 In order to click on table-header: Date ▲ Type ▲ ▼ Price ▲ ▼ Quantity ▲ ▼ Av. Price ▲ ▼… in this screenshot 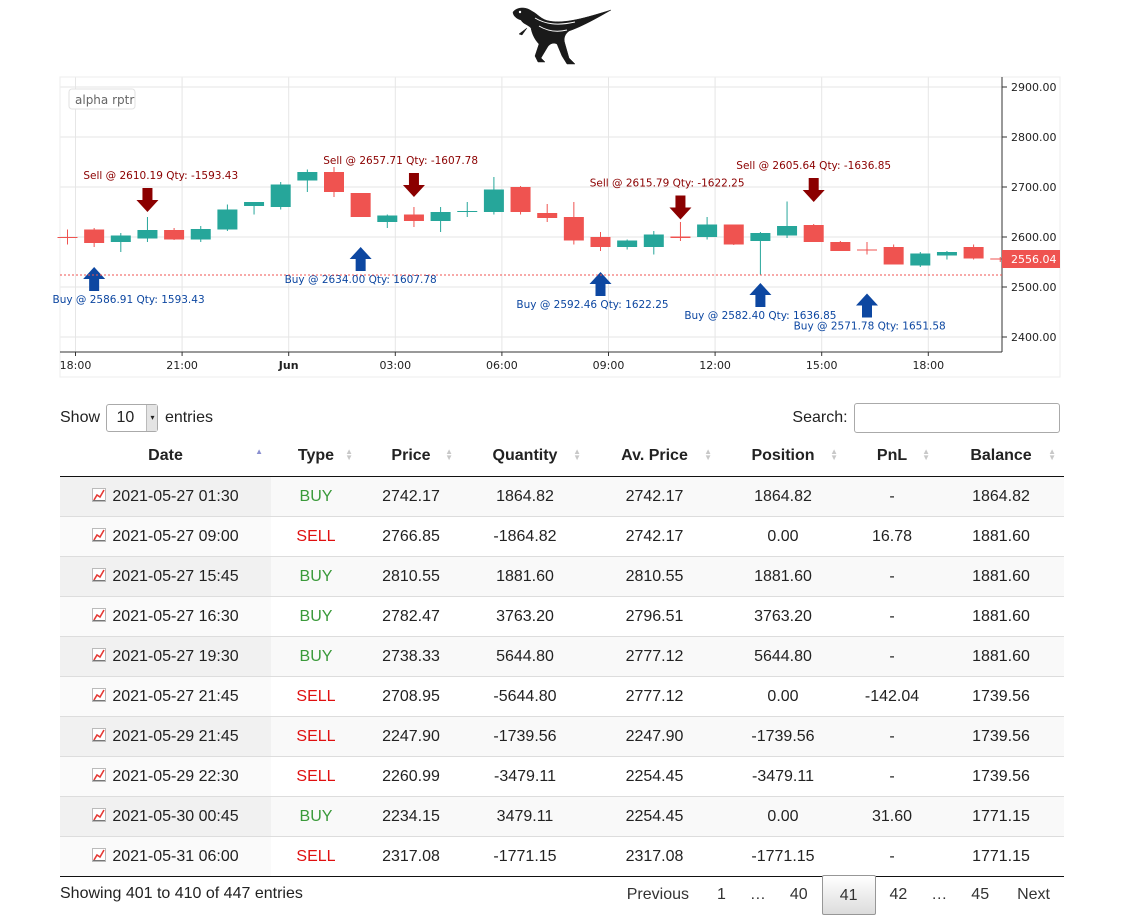, I will do `click(562, 456)`.